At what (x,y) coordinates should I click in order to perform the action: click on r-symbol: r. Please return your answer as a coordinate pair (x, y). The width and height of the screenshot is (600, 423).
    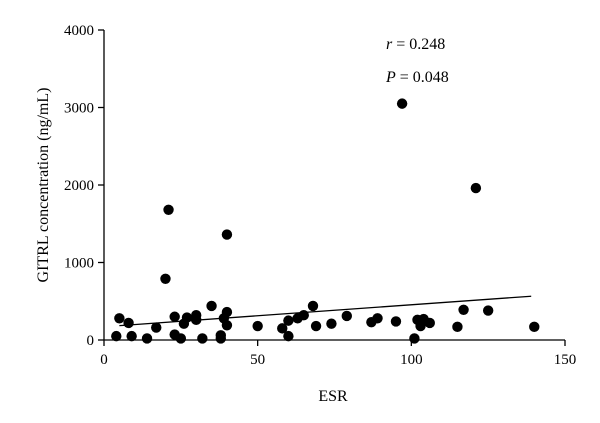
    Looking at the image, I should click on (389, 44).